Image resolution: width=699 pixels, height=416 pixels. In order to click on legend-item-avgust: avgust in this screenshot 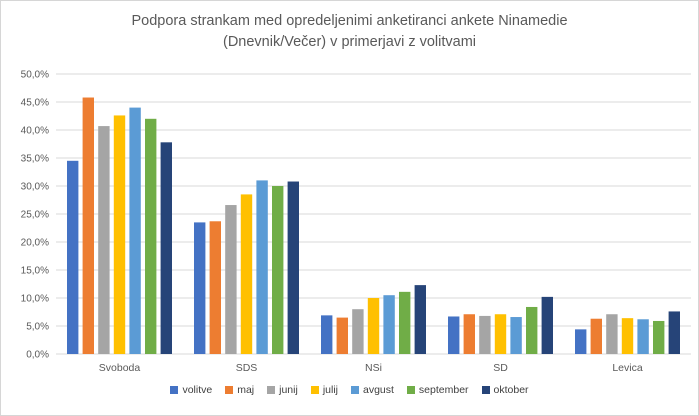, I will do `click(372, 390)`.